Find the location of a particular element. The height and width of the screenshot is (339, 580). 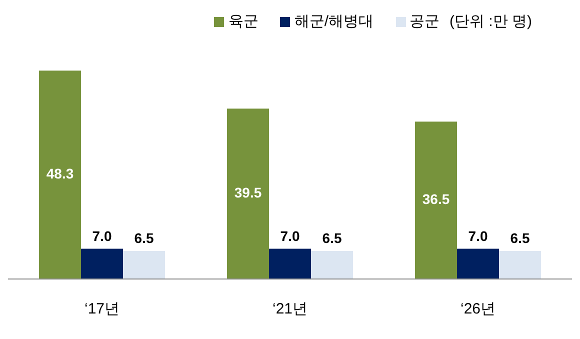

data-label: 36.5 is located at coordinates (436, 198).